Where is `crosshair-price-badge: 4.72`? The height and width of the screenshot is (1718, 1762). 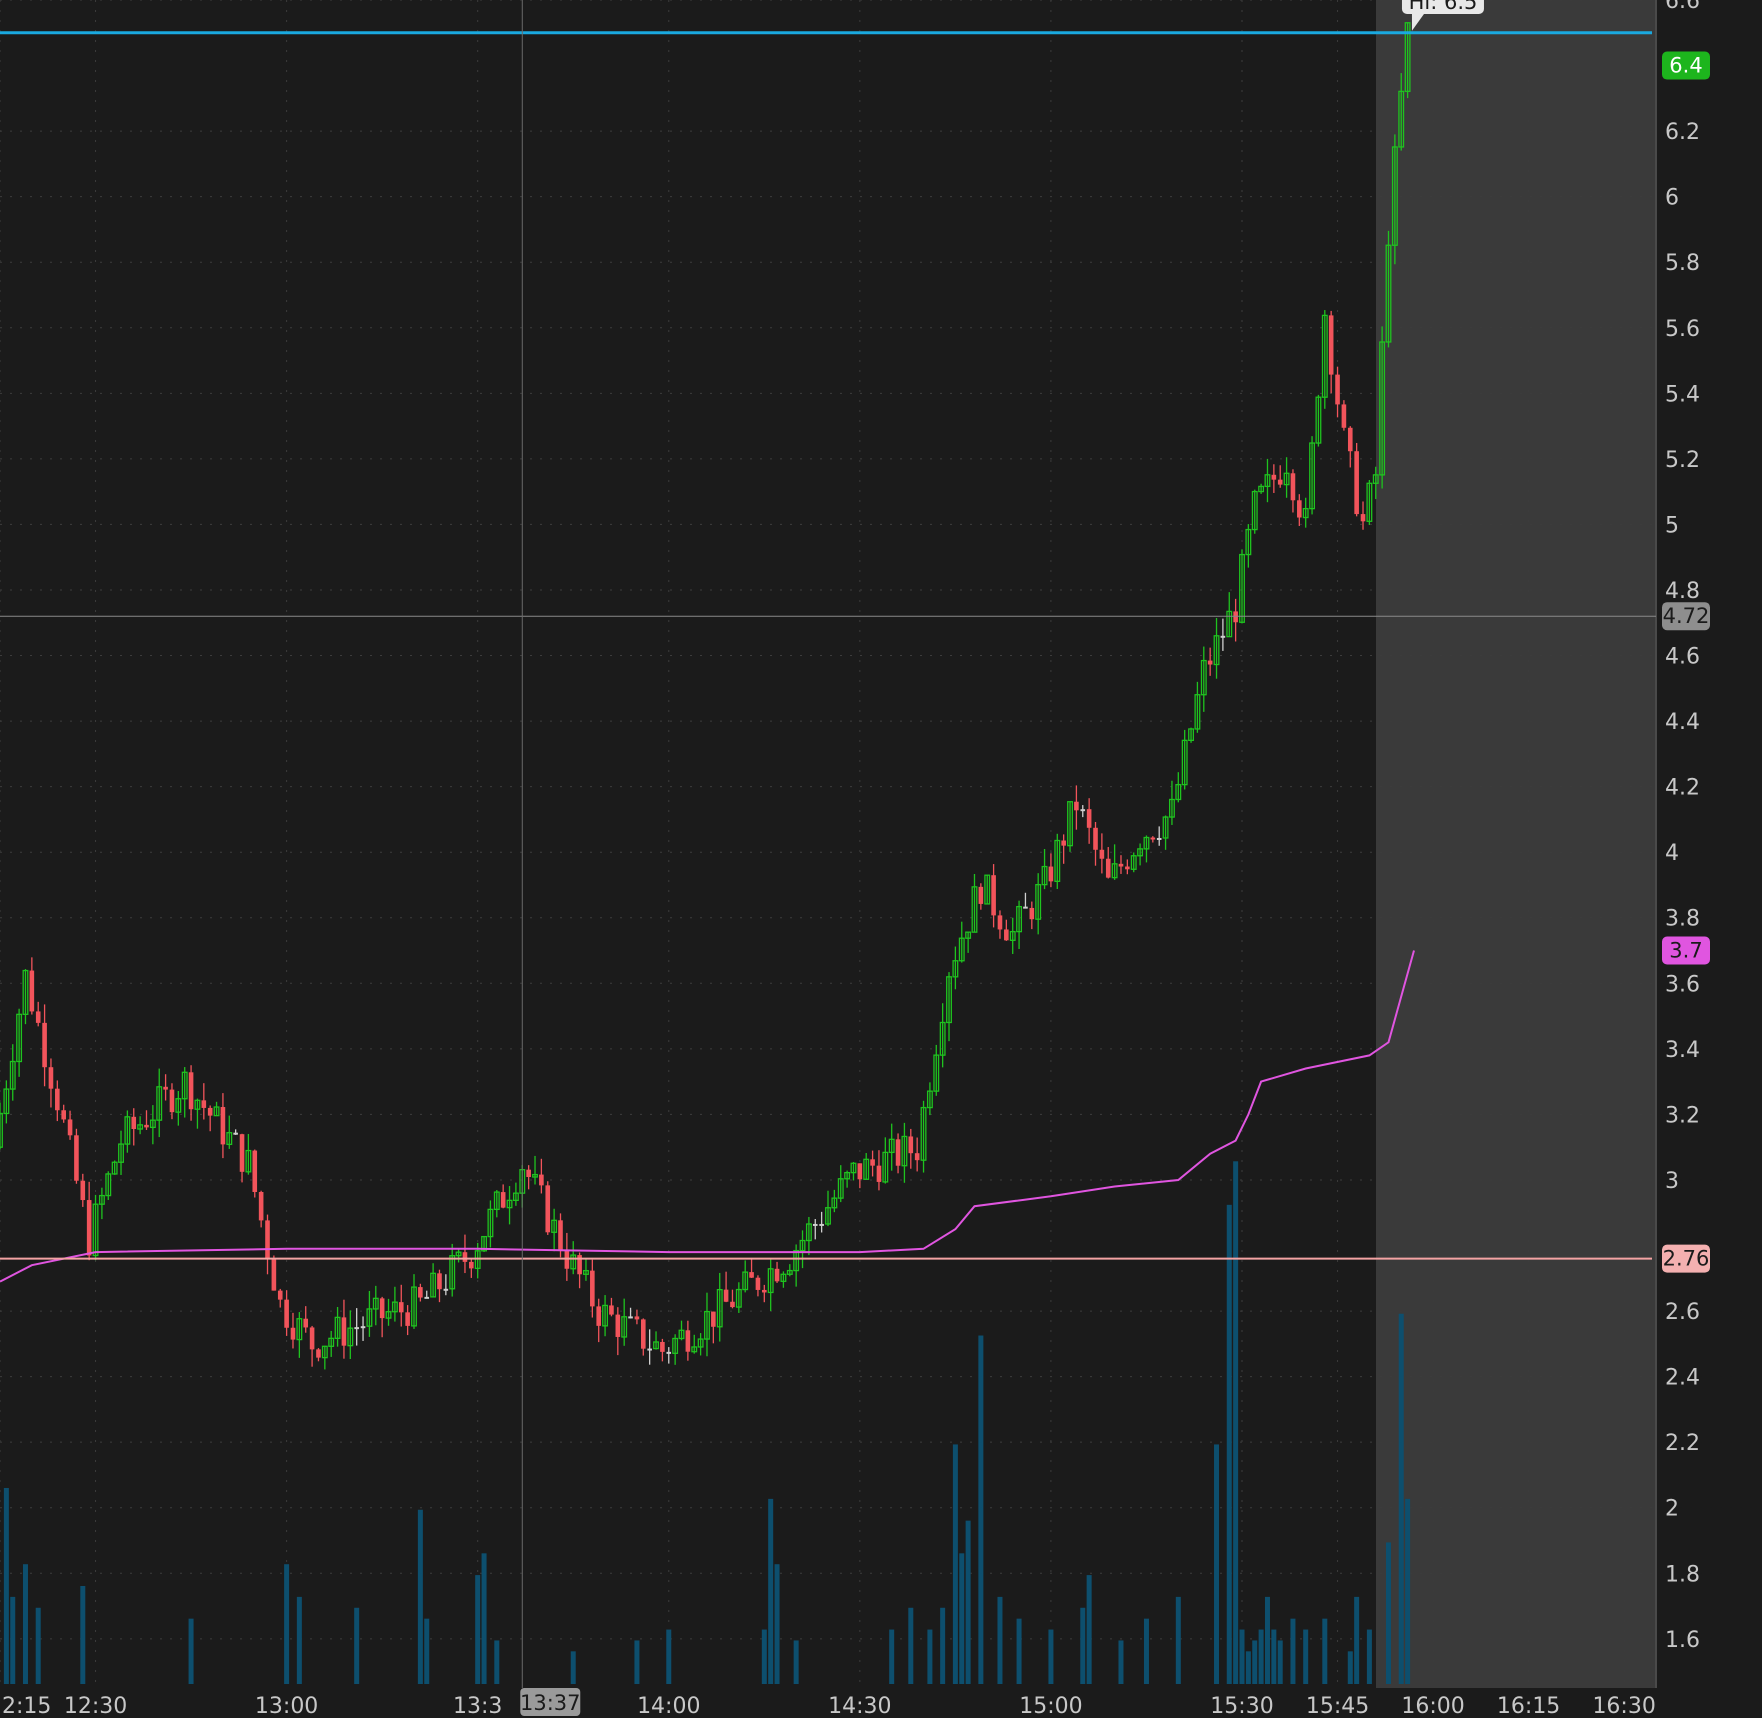 crosshair-price-badge: 4.72 is located at coordinates (1686, 616).